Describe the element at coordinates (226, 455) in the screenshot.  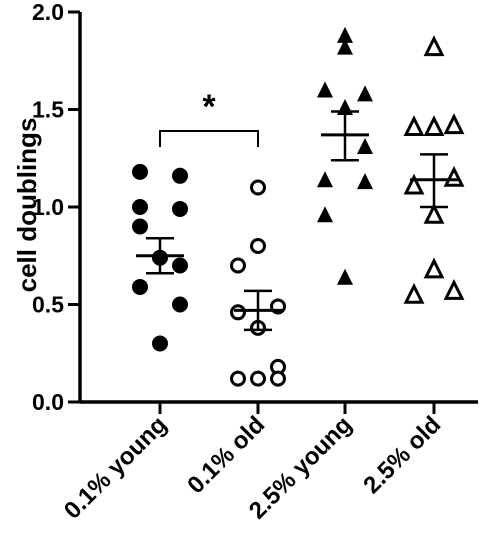
I see `x-category-label: 0.1% old` at that location.